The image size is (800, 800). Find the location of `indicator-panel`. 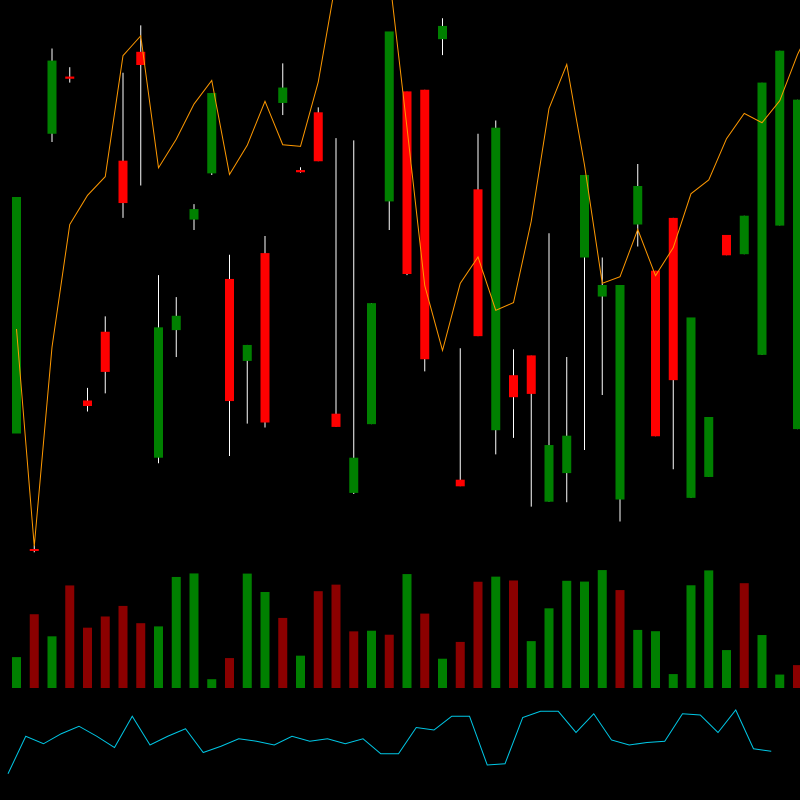

indicator-panel is located at coordinates (389, 741).